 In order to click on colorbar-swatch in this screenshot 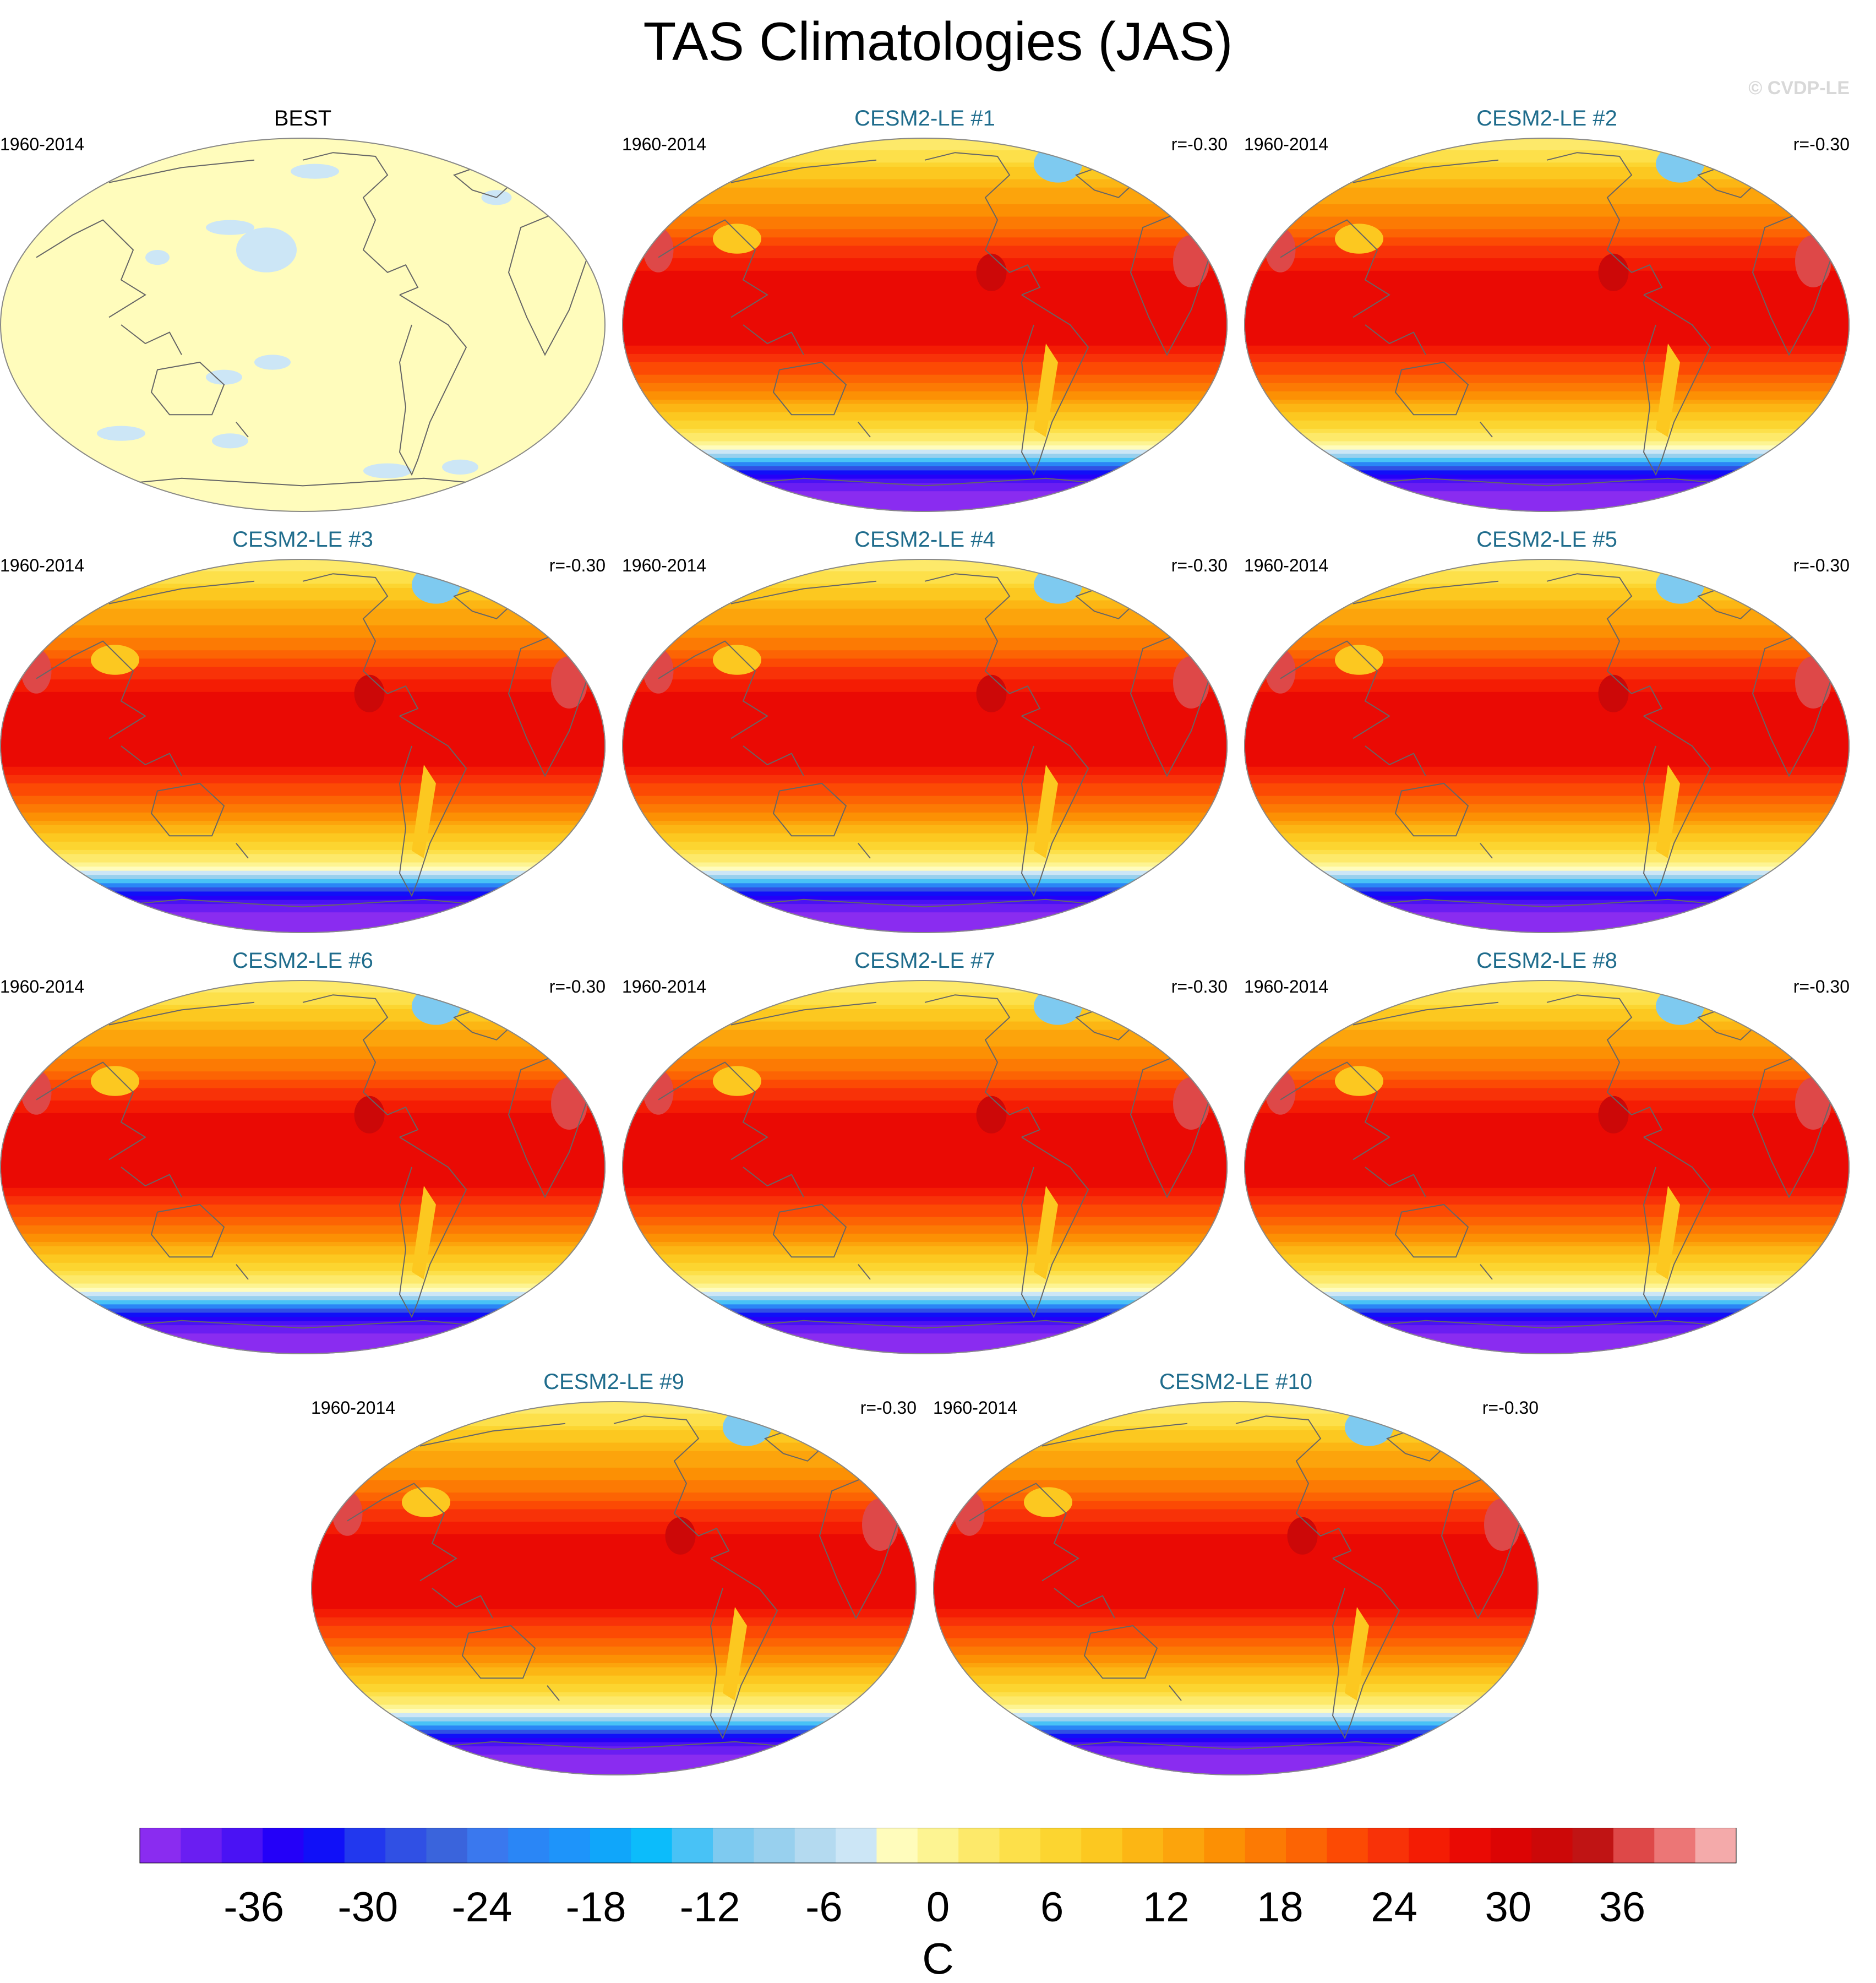, I will do `click(447, 1845)`.